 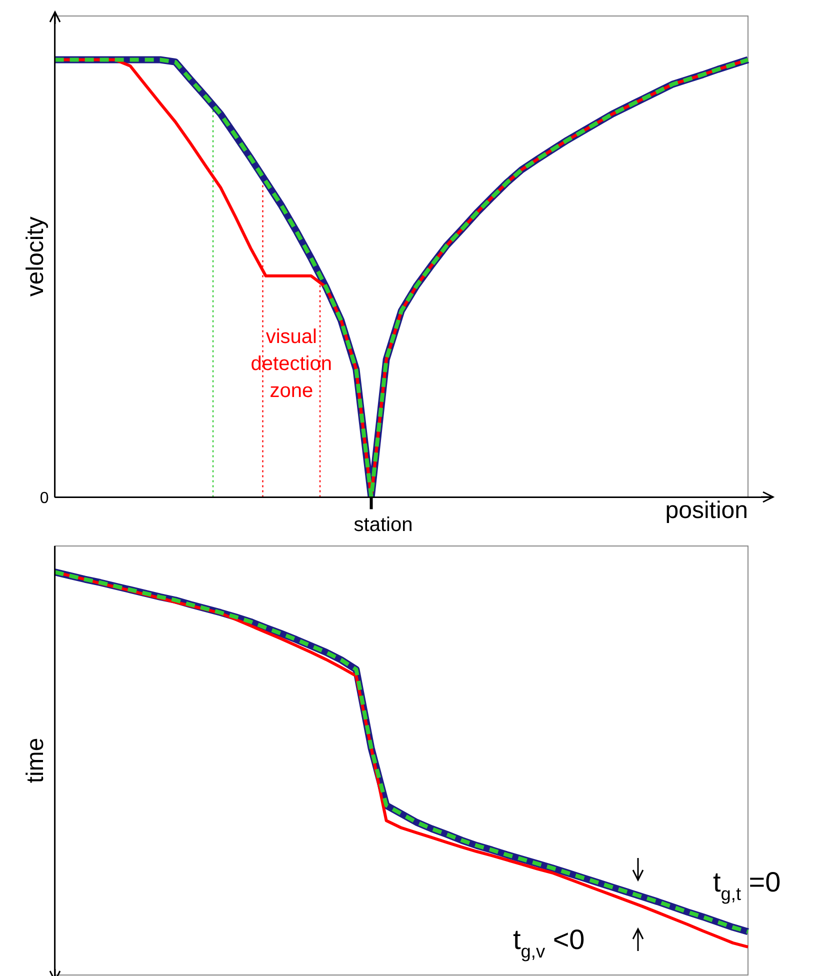 What do you see at coordinates (36, 761) in the screenshot?
I see `y-axis-title: time` at bounding box center [36, 761].